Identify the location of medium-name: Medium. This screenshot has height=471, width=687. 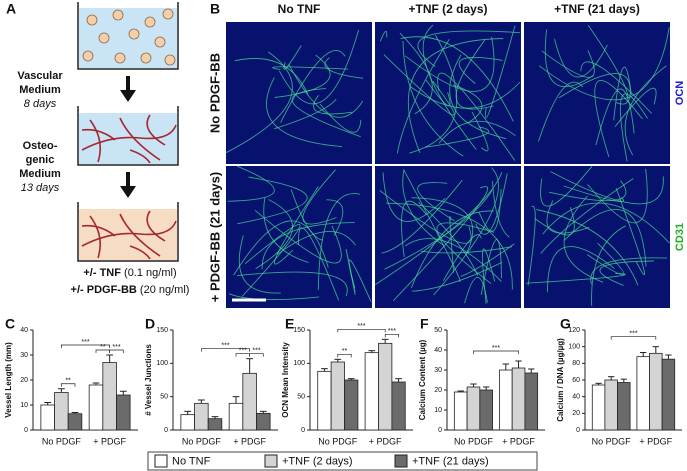
(40, 90).